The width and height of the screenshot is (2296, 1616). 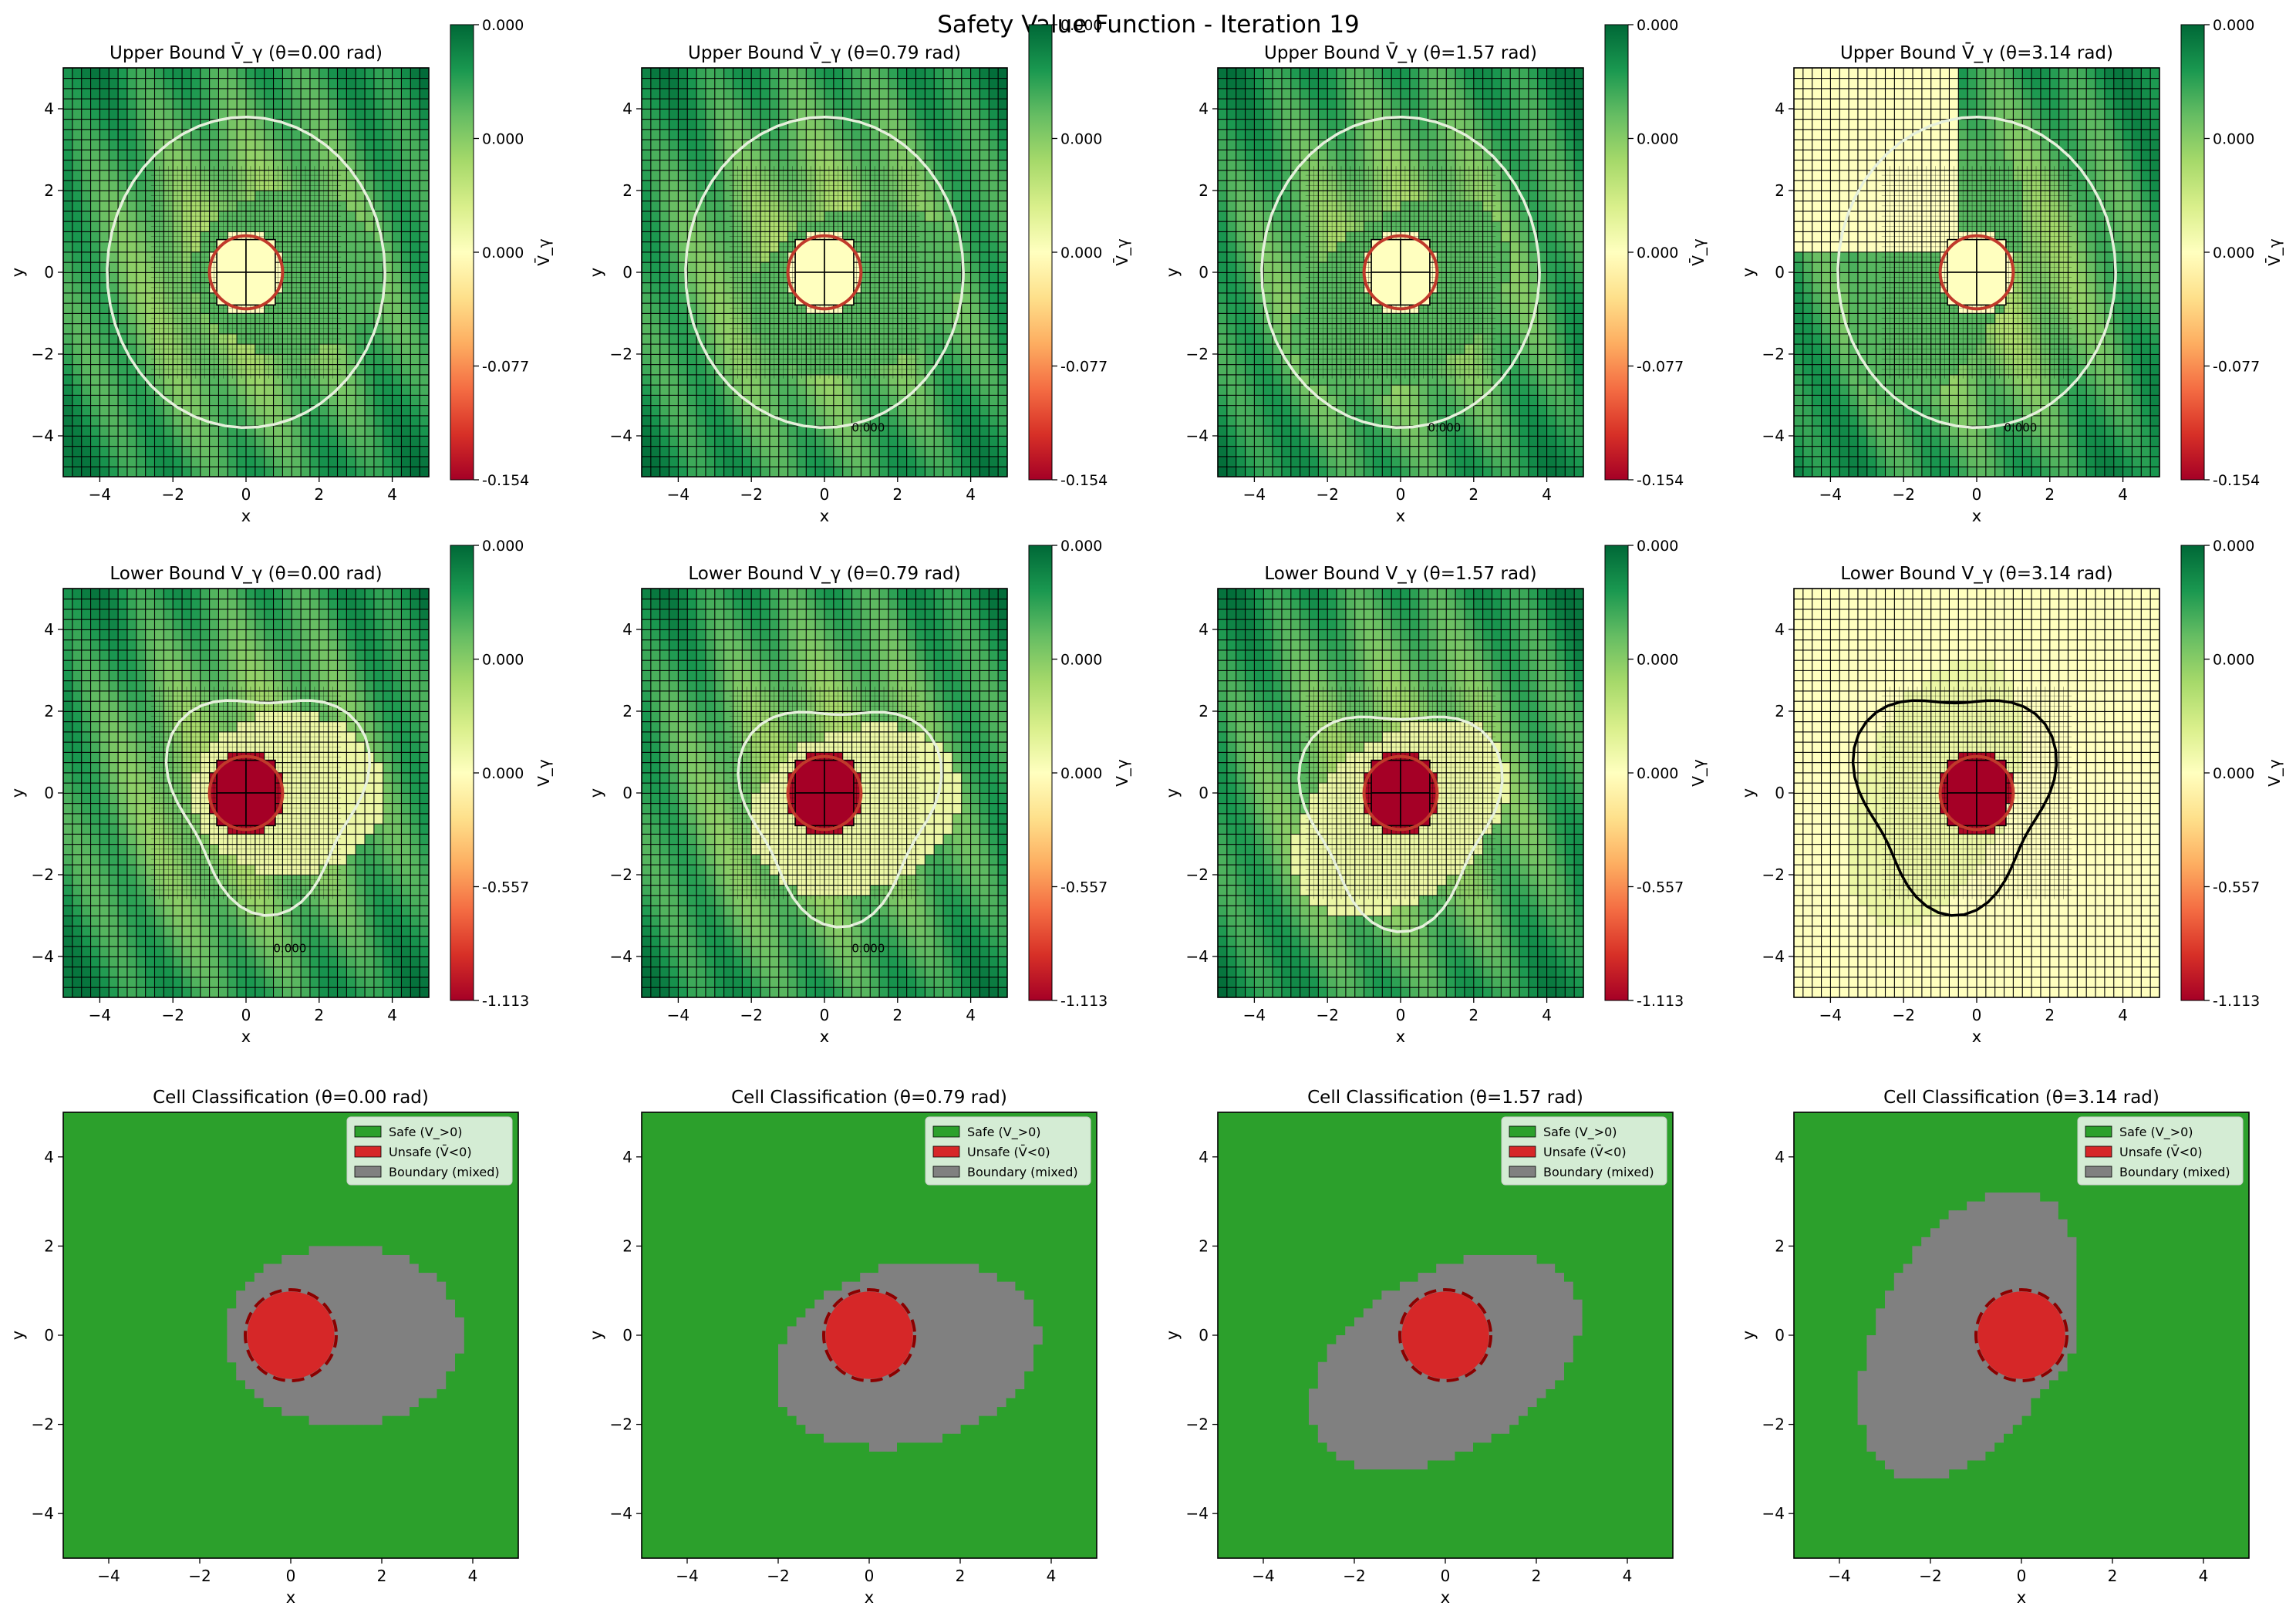 I want to click on obstacle-contour, so click(x=246, y=272).